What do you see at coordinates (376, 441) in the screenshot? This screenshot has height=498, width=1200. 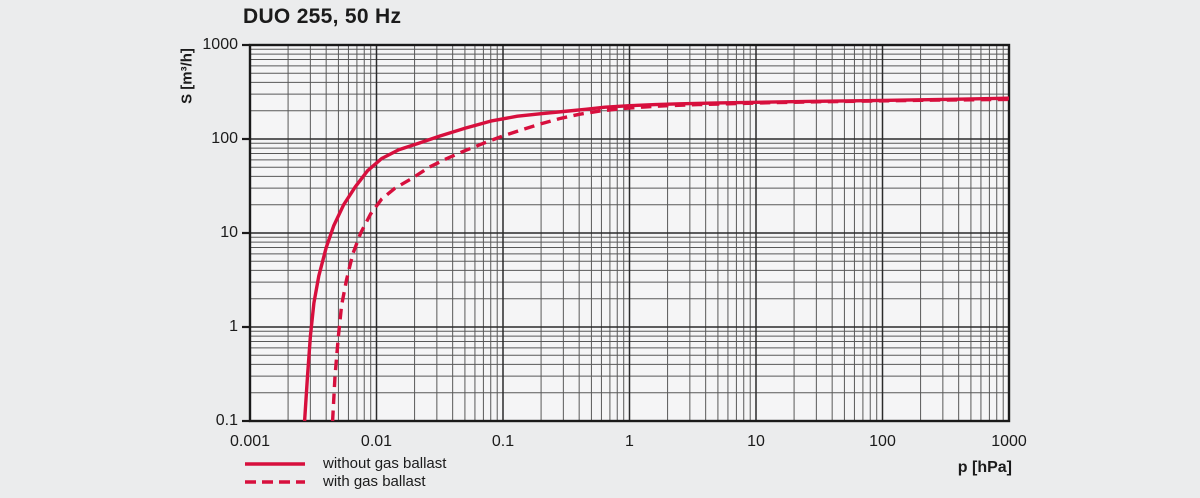 I see `x-tick-label: 0.01` at bounding box center [376, 441].